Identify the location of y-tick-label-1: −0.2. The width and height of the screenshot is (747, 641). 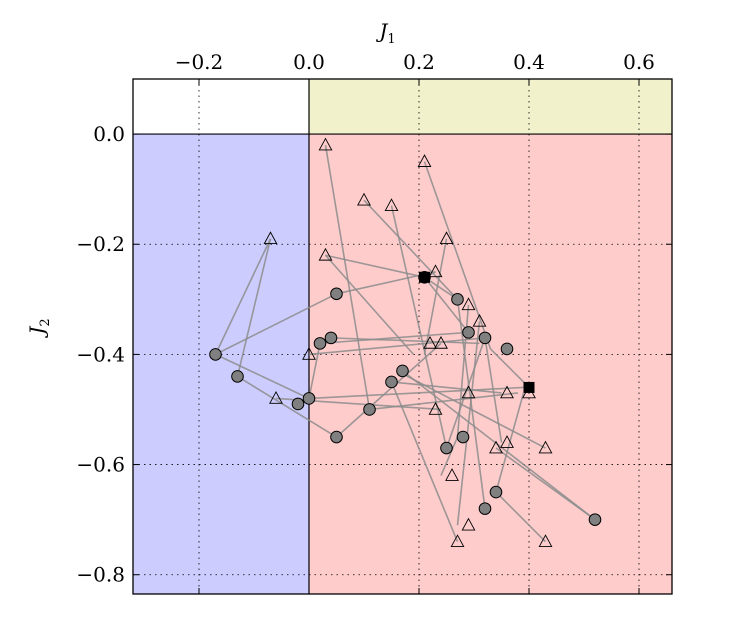
(100, 244).